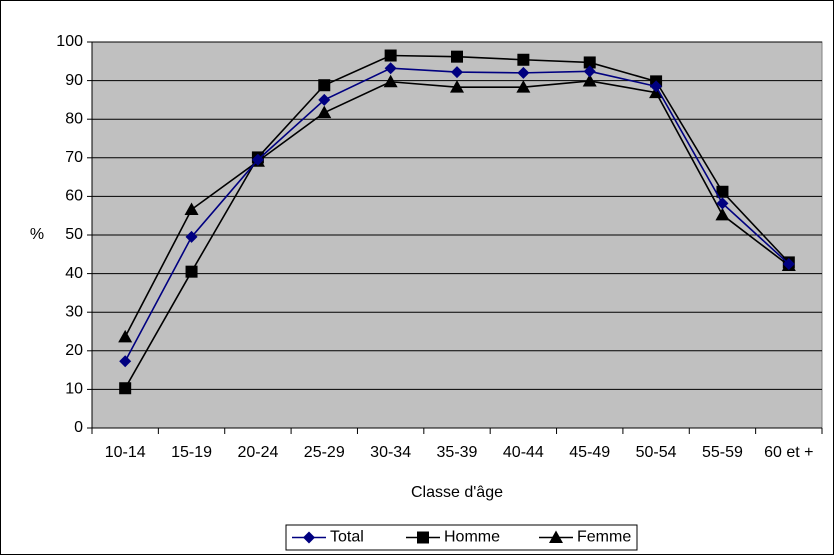  Describe the element at coordinates (347, 537) in the screenshot. I see `legend-label: Total` at that location.